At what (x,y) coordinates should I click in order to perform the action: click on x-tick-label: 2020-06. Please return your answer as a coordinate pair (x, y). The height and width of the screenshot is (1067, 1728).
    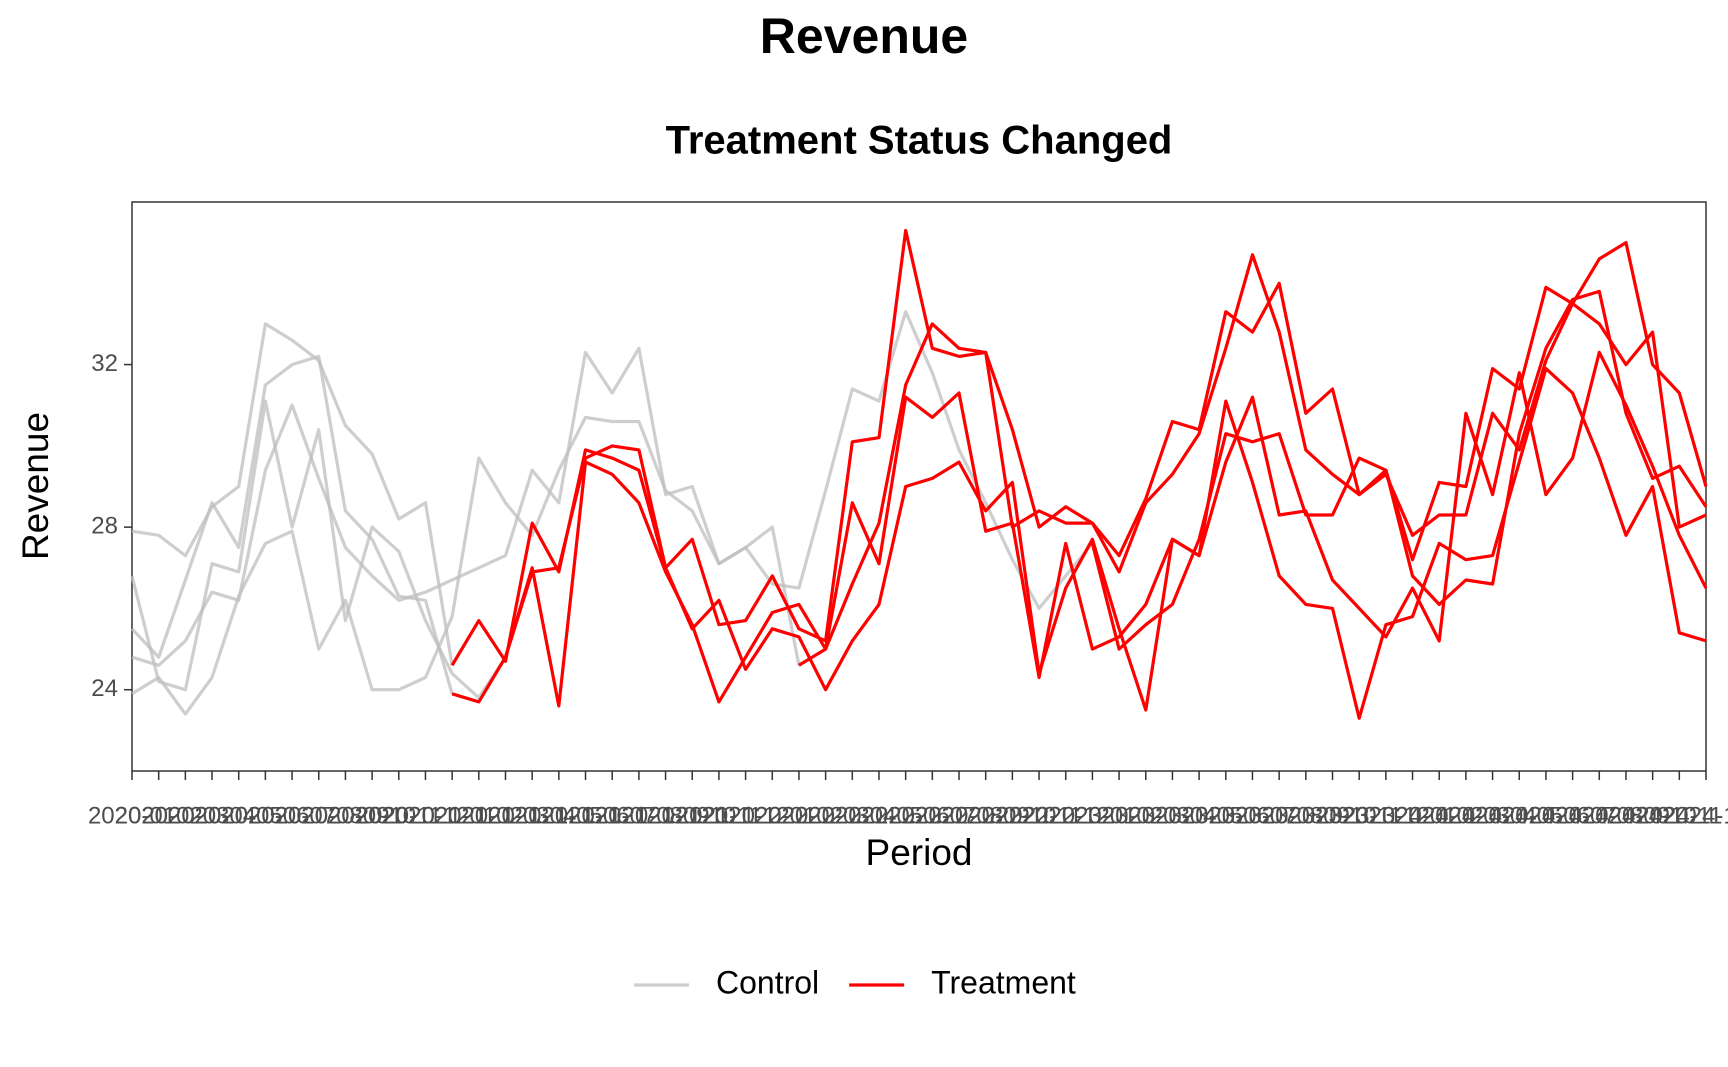
    Looking at the image, I should click on (265, 815).